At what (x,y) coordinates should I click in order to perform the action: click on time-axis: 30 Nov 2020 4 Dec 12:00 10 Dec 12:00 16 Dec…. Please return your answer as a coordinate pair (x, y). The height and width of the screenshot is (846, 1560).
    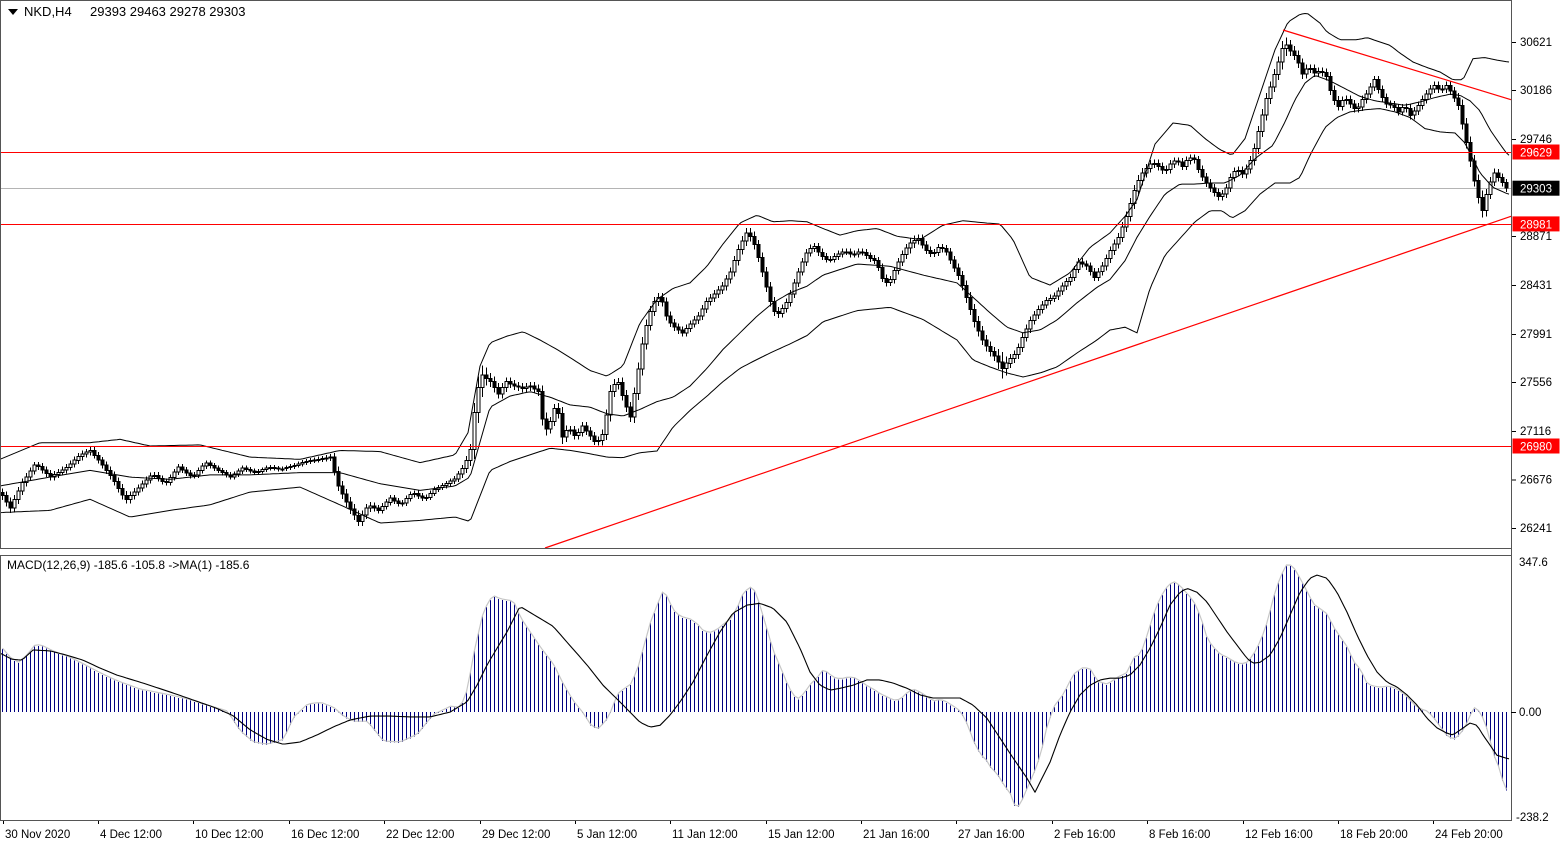
    Looking at the image, I should click on (753, 830).